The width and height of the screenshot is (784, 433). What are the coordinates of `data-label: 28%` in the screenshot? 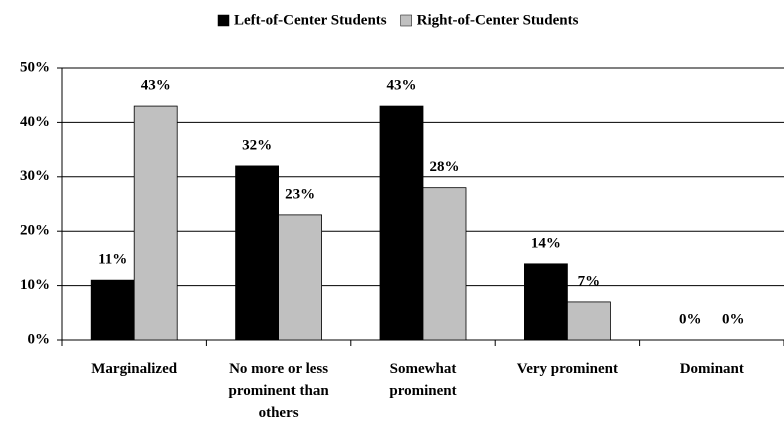 It's located at (445, 167).